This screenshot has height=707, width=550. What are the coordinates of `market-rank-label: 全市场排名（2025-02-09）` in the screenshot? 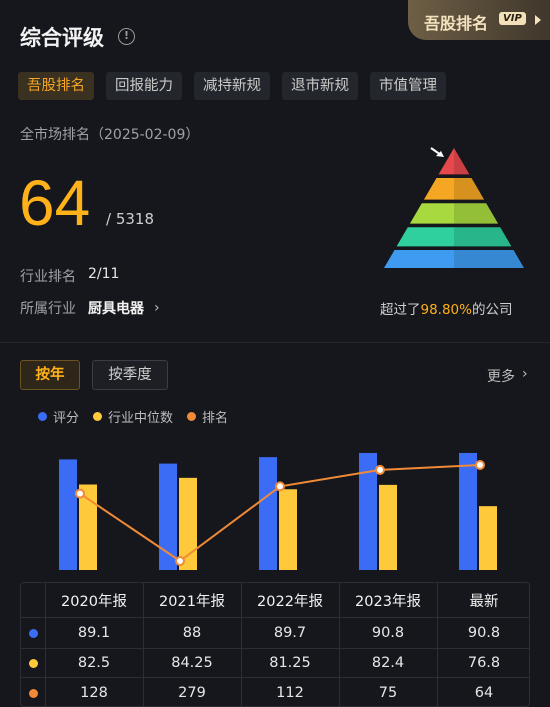 It's located at (110, 135).